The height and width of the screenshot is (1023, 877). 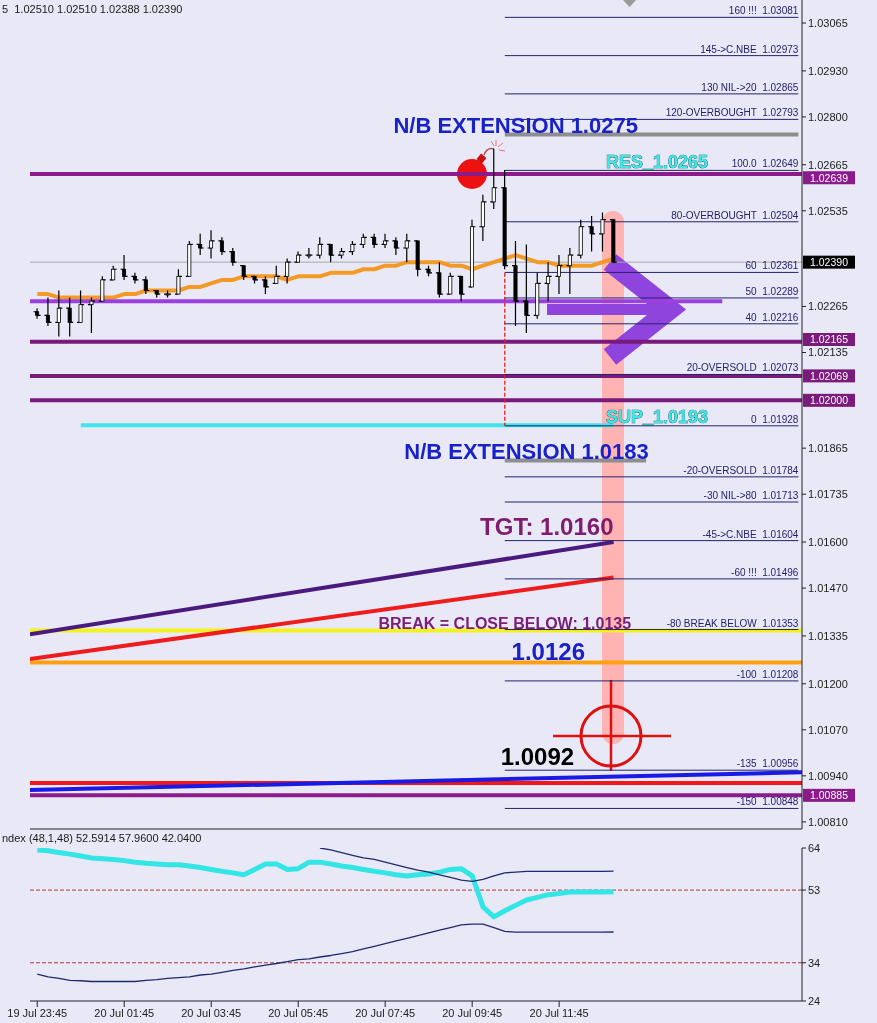 I want to click on series-label: -150 1.00848, so click(x=767, y=802).